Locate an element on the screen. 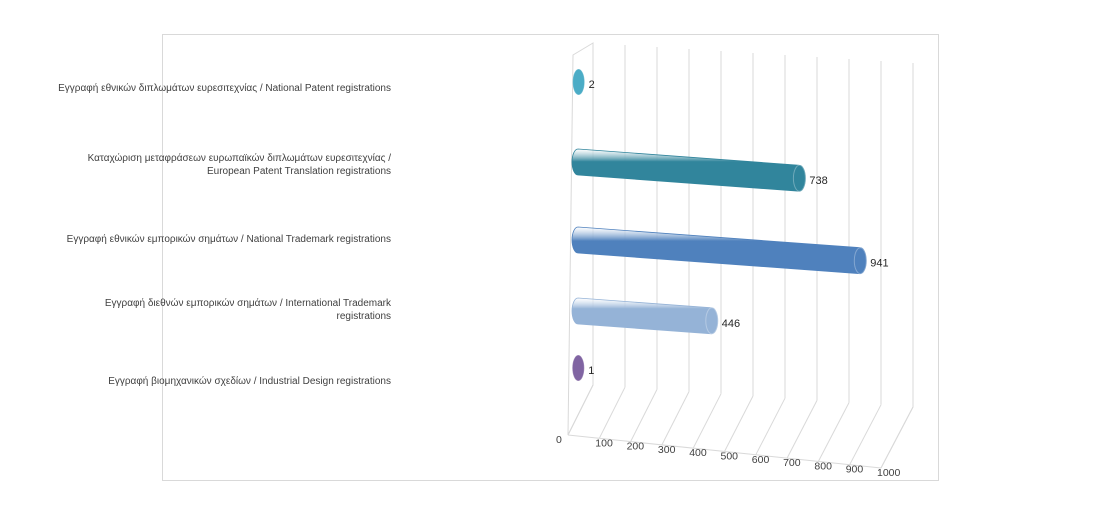 The height and width of the screenshot is (517, 1100). value-label: 738 is located at coordinates (818, 181).